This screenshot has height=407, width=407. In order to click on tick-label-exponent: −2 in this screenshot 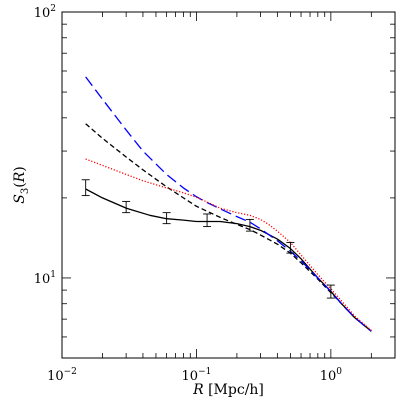, I will do `click(70, 372)`.